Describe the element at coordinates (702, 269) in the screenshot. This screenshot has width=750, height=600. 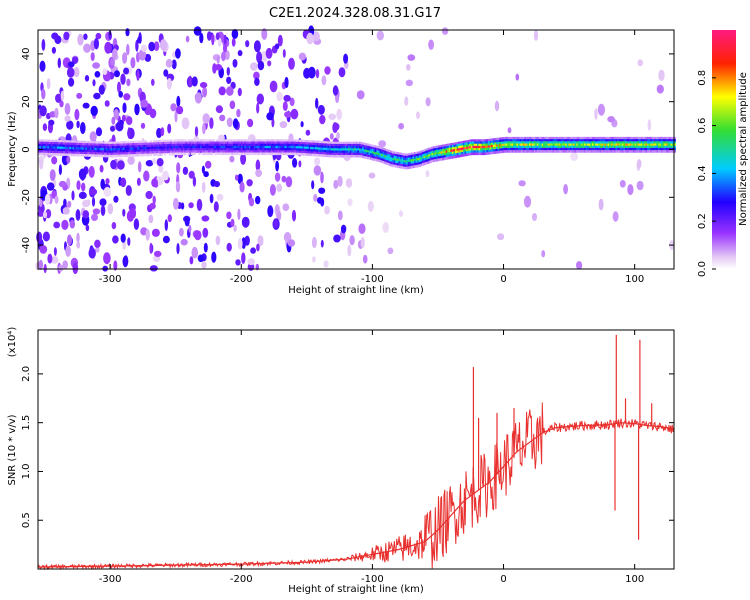
I see `colorbar-tick-label: 0.0` at that location.